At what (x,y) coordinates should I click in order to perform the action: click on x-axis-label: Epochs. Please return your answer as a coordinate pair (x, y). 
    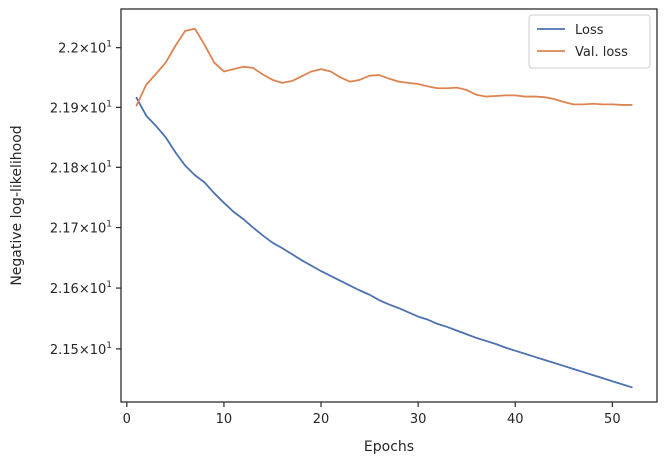
    Looking at the image, I should click on (389, 447).